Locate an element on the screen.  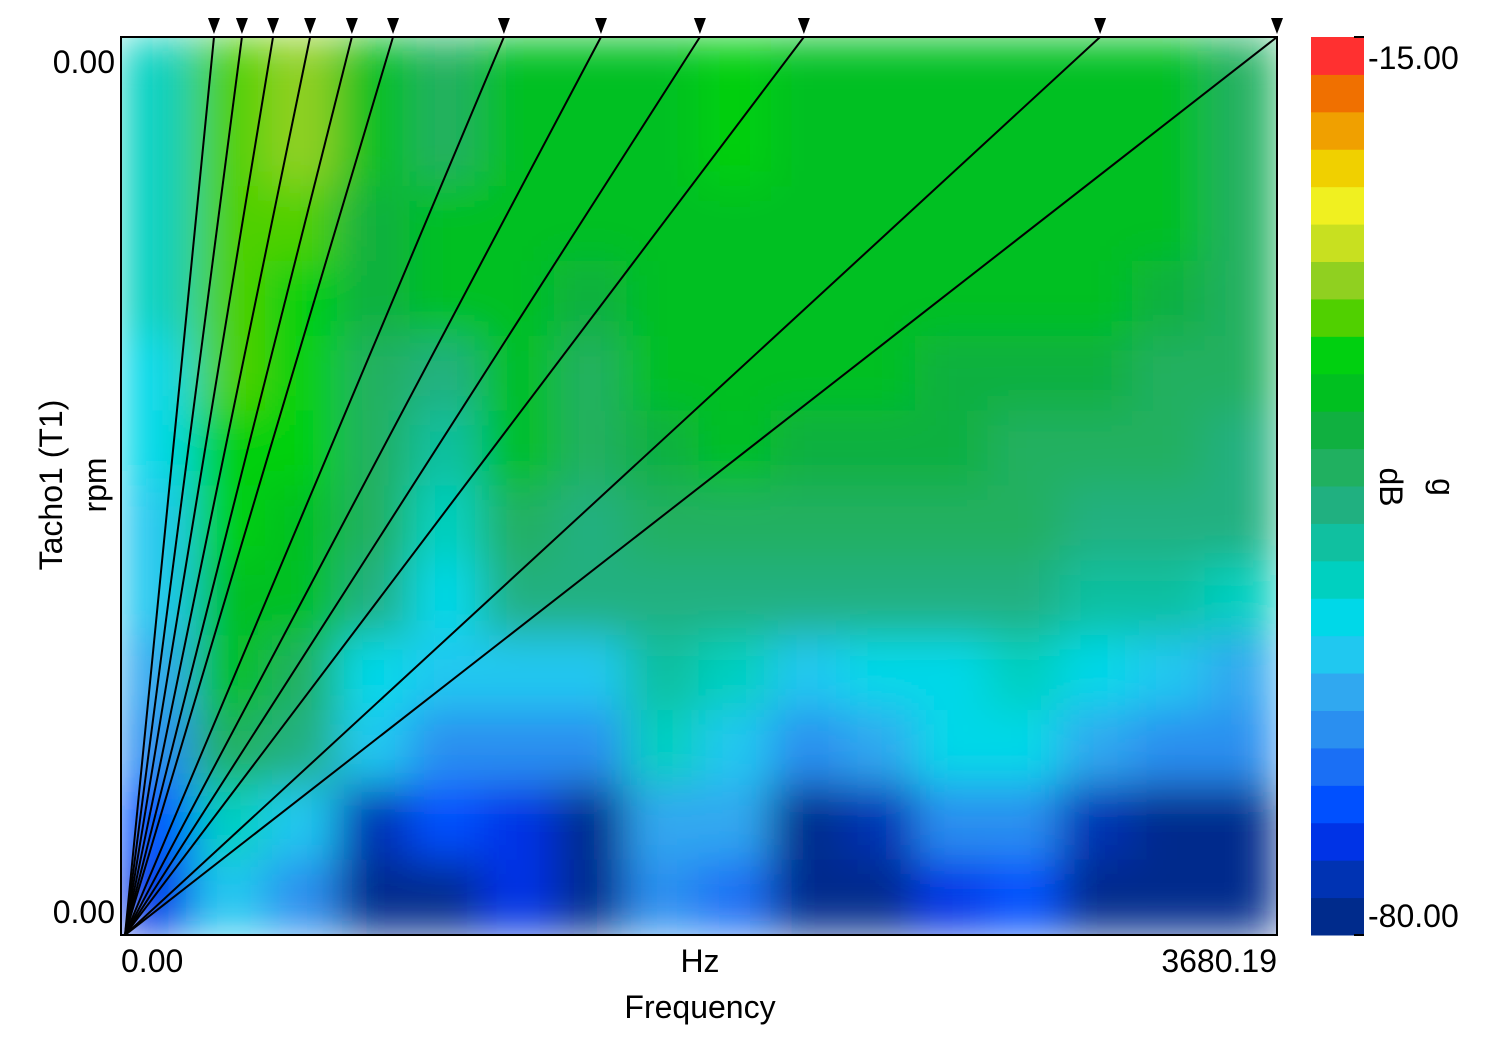
colorbar-tick-label: -80.00 is located at coordinates (1413, 916).